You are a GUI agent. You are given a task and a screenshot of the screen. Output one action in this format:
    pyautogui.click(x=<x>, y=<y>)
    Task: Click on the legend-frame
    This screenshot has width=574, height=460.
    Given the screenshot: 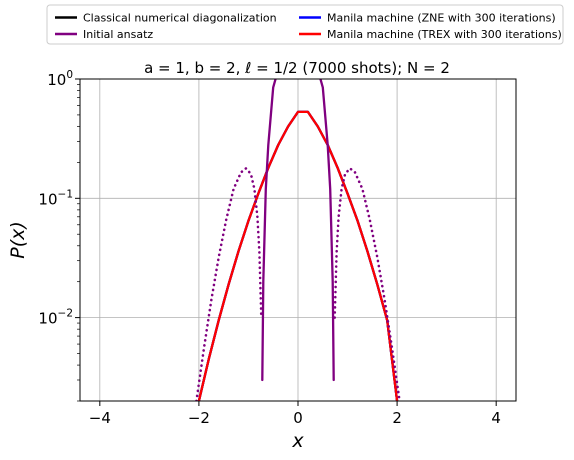 What is the action you would take?
    pyautogui.click(x=305, y=24)
    